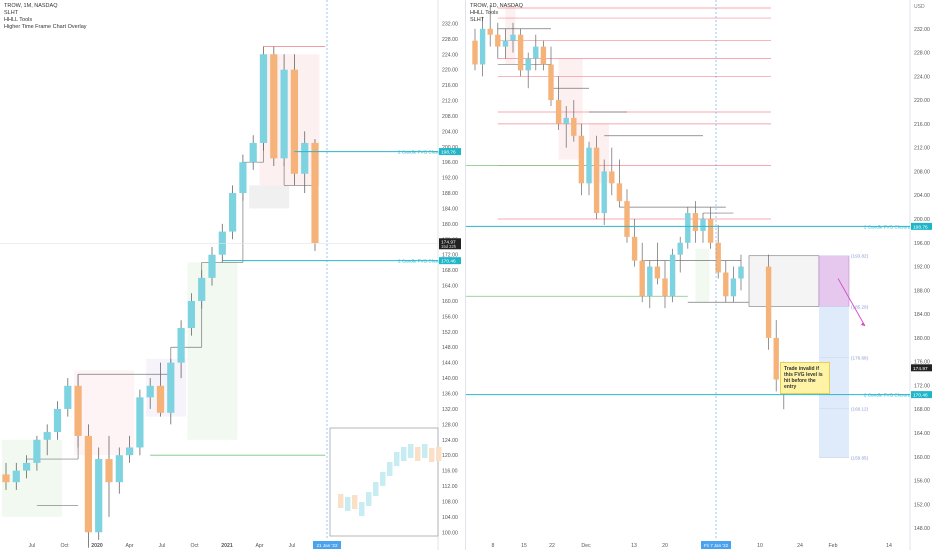 Image resolution: width=932 pixels, height=550 pixels. I want to click on price-tick-label: 160.00, so click(450, 302).